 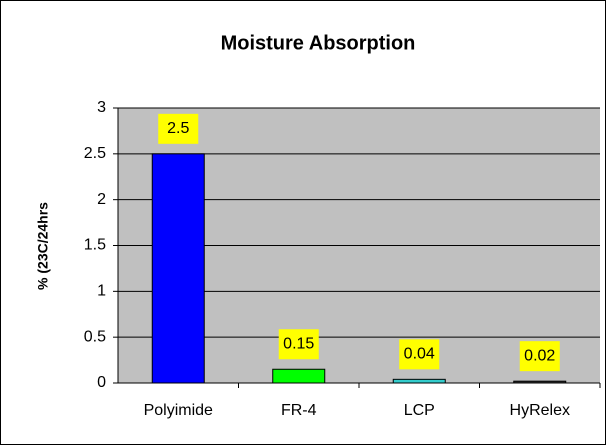 I want to click on data-label: 0.02, so click(x=539, y=355).